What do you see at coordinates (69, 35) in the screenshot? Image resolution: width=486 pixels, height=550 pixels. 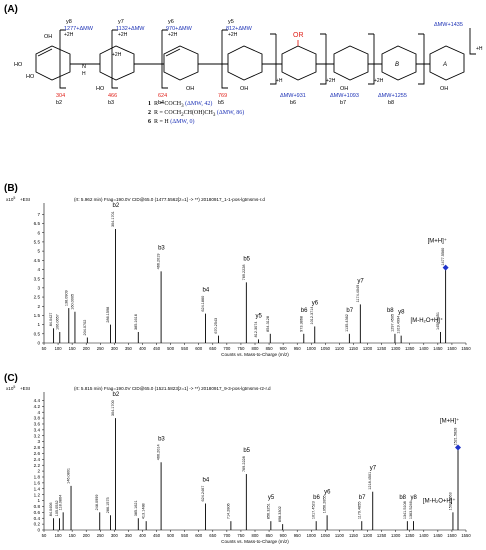 I see `h-label-1: +2H` at bounding box center [69, 35].